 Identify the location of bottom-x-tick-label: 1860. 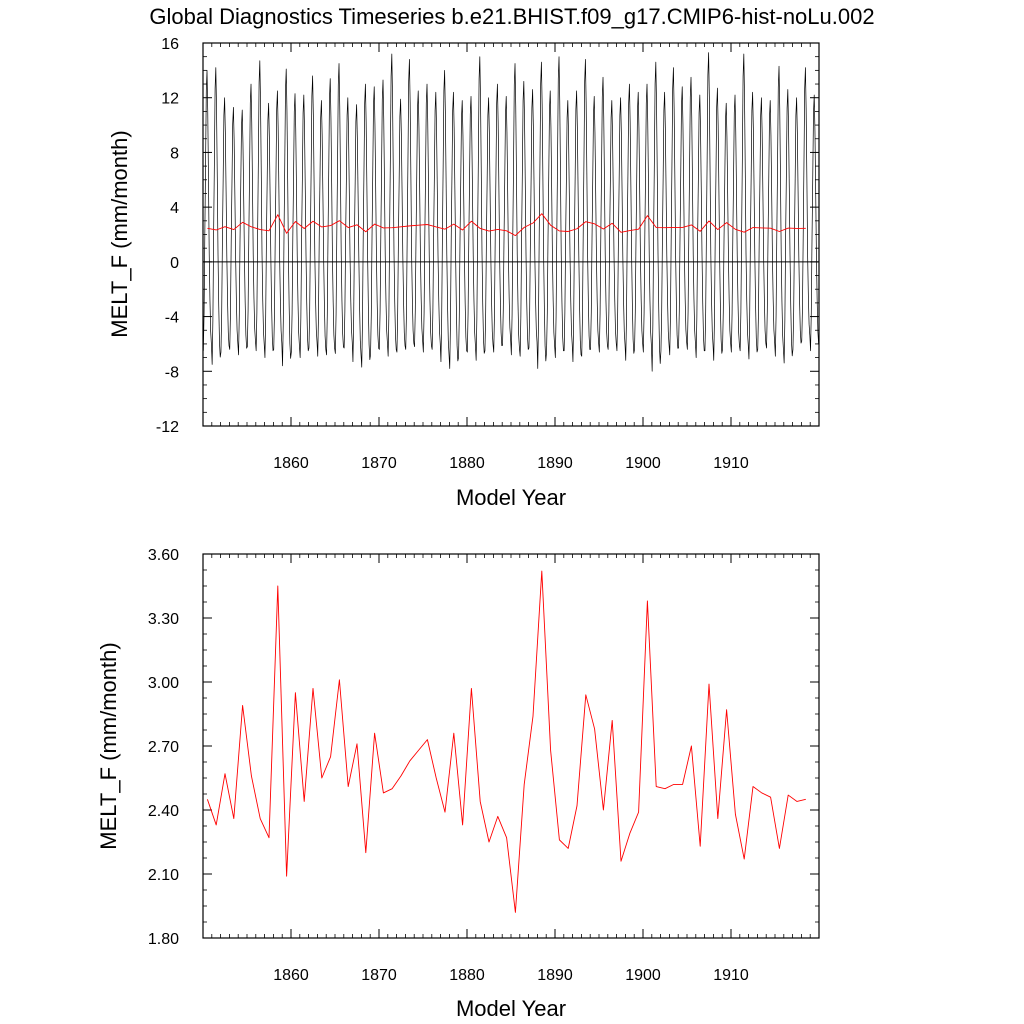
(291, 975).